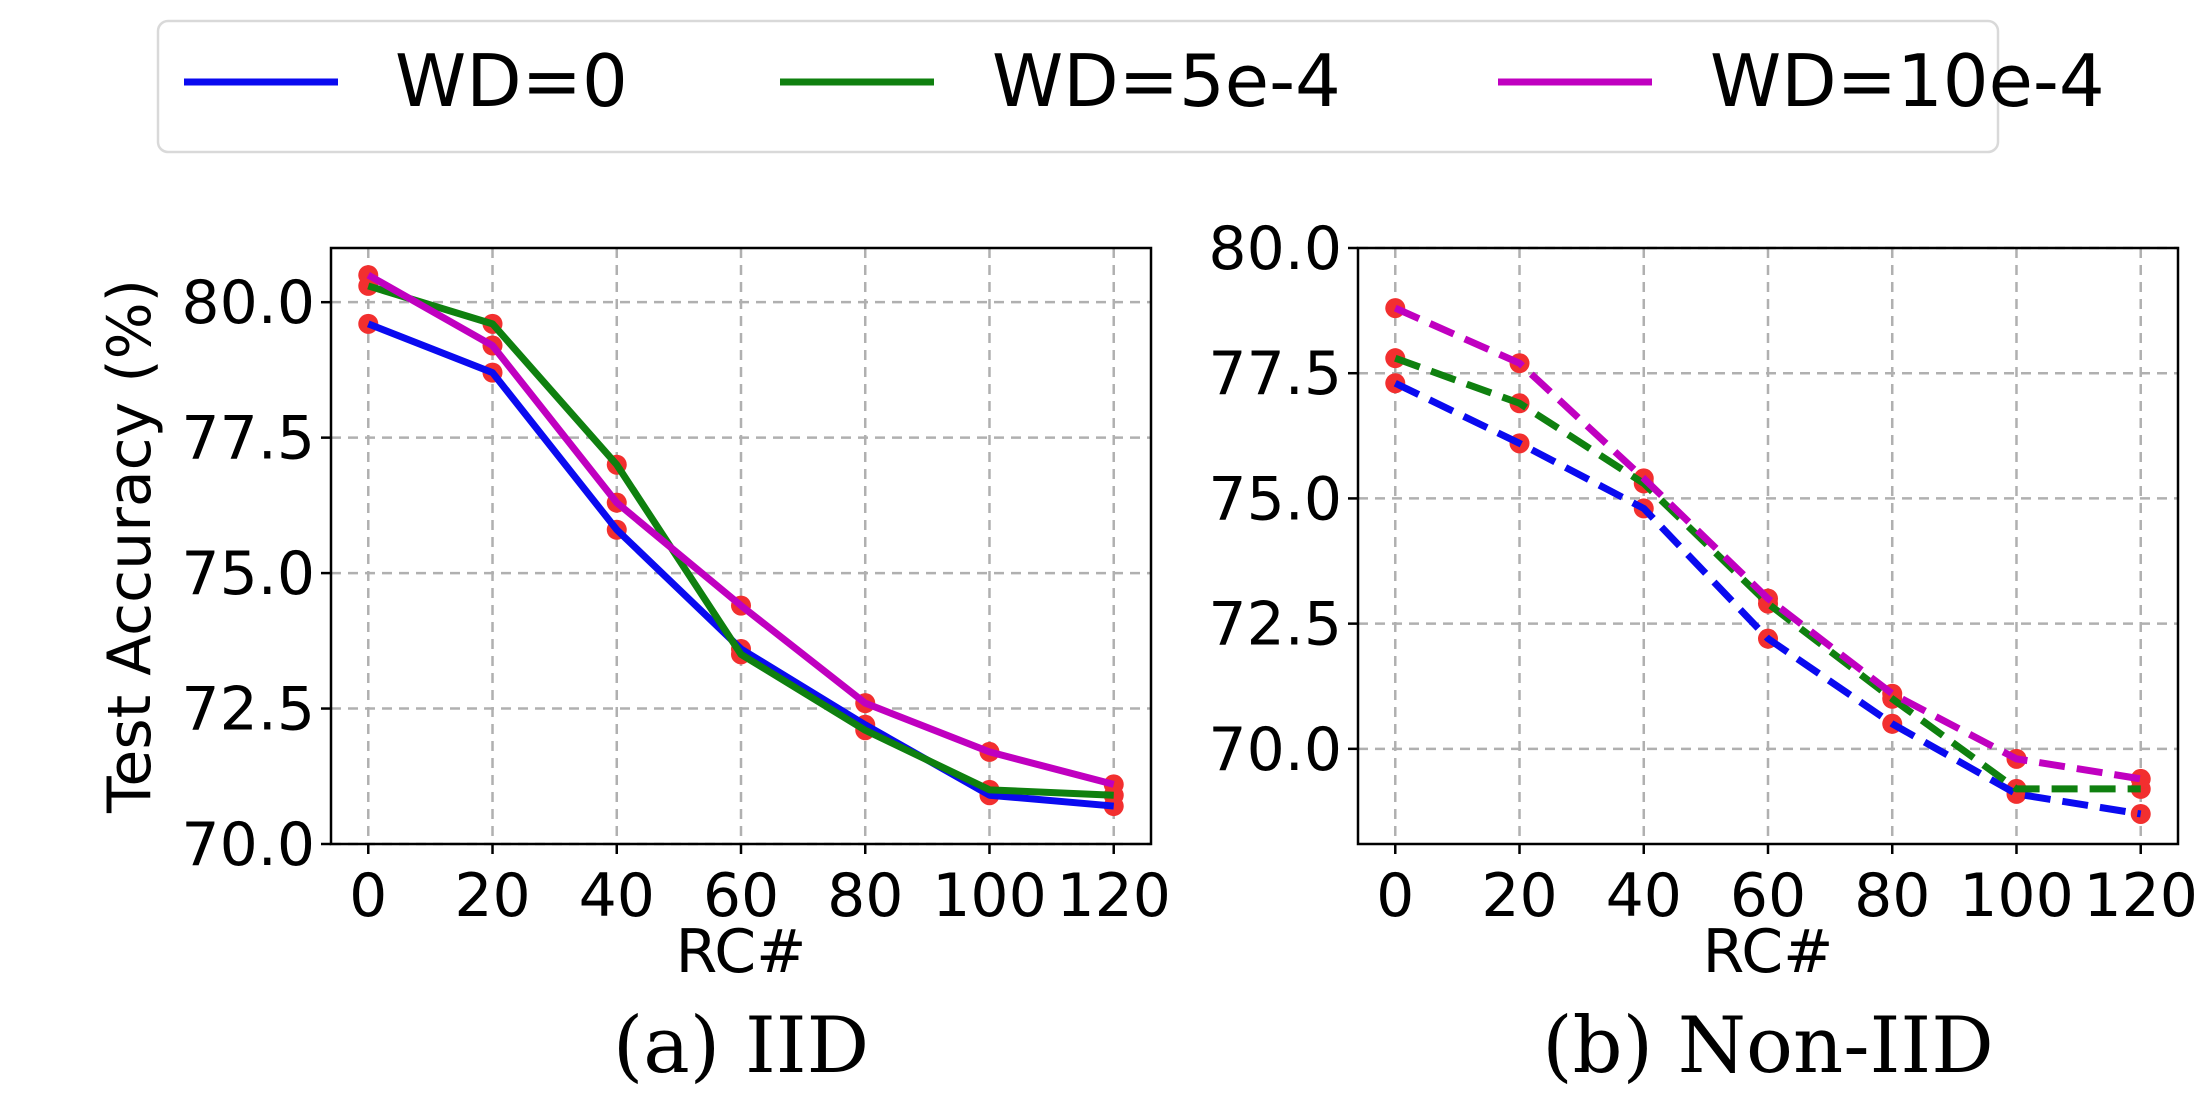 Image resolution: width=2202 pixels, height=1095 pixels. I want to click on legend-label-wd-10e-4: WD=10e-4, so click(1907, 81).